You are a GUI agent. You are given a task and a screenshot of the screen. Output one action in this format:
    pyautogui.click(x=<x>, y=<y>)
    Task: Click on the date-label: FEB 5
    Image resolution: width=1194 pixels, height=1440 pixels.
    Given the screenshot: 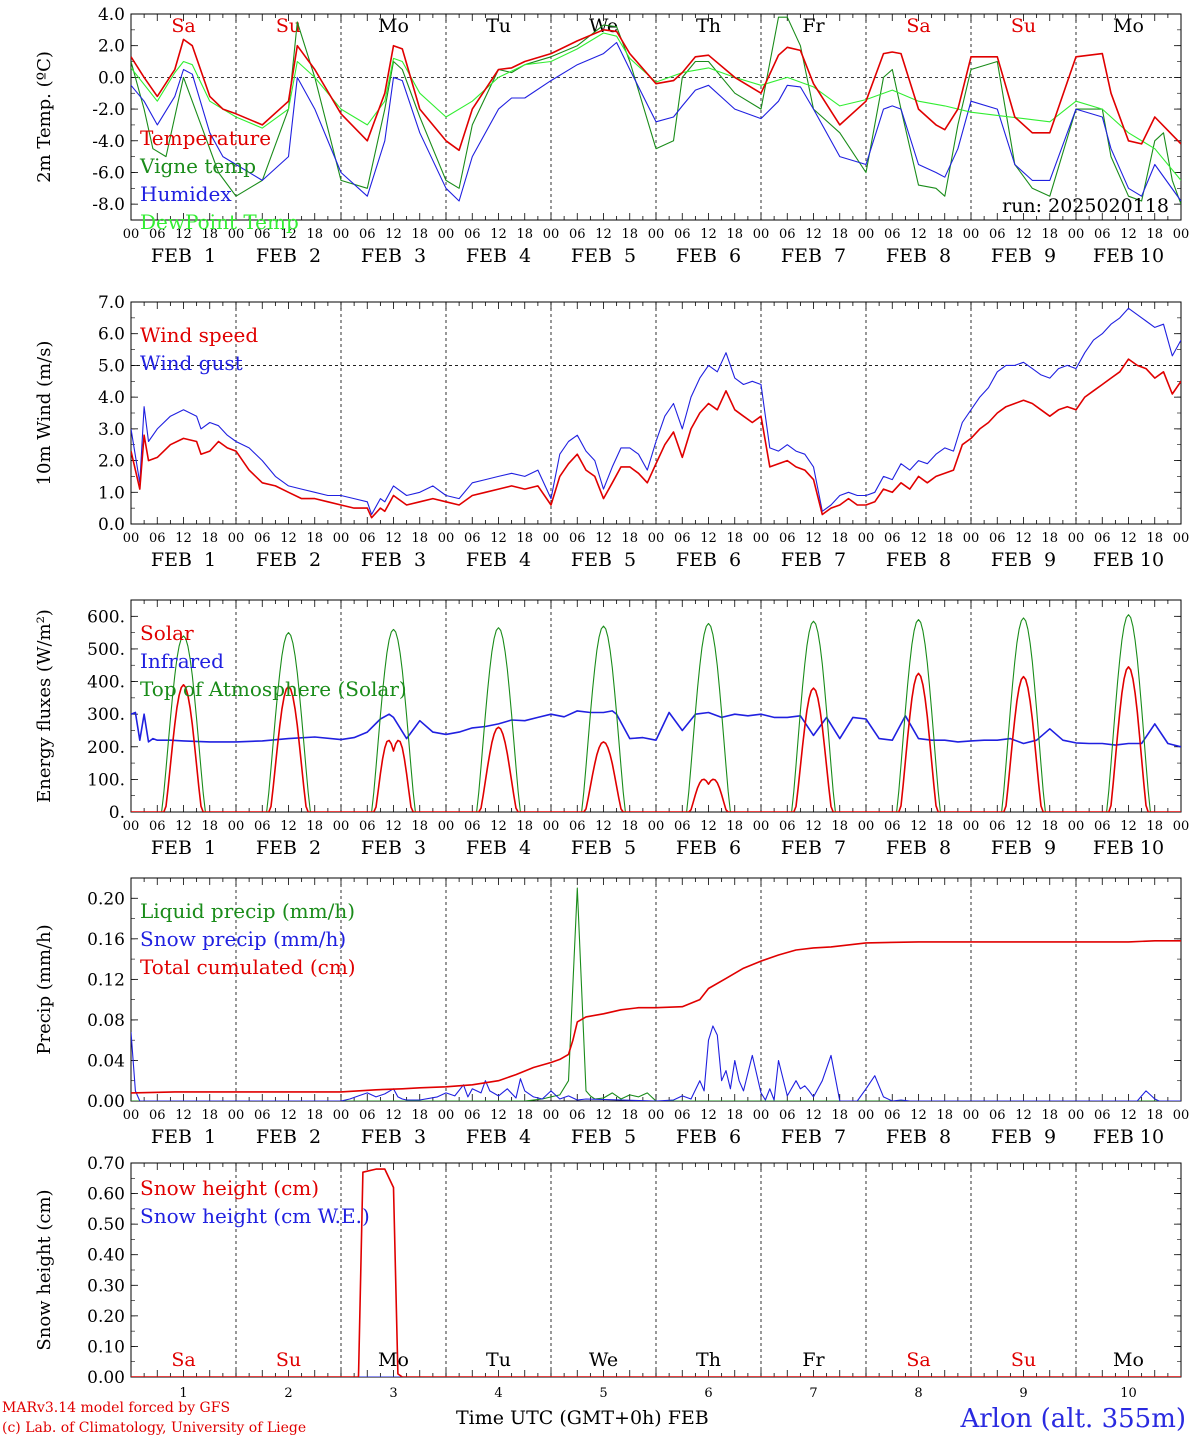 What is the action you would take?
    pyautogui.click(x=603, y=848)
    